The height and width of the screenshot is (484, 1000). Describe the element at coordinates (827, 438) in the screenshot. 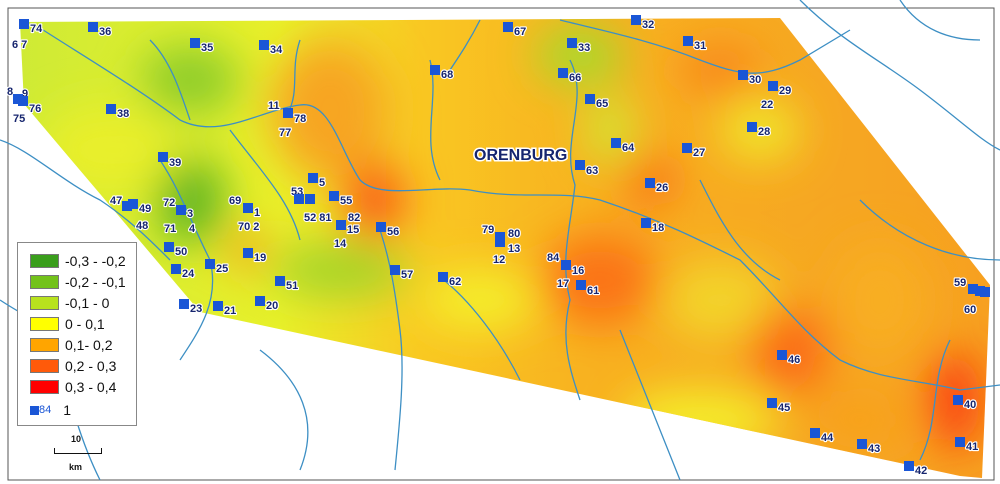

I see `station-label: 44` at that location.